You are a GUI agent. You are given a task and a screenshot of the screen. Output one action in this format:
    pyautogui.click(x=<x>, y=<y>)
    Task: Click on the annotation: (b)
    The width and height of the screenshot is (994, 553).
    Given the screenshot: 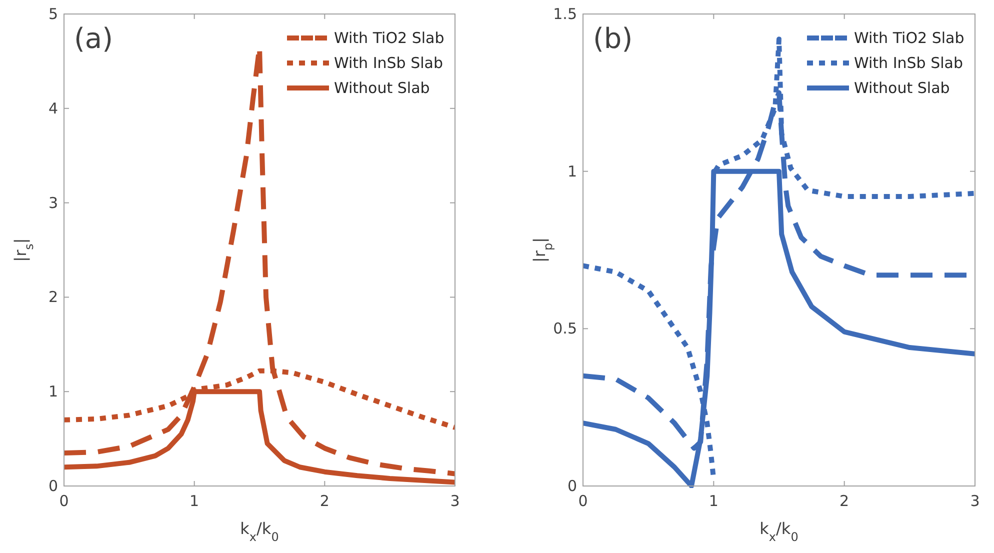 What is the action you would take?
    pyautogui.click(x=613, y=38)
    